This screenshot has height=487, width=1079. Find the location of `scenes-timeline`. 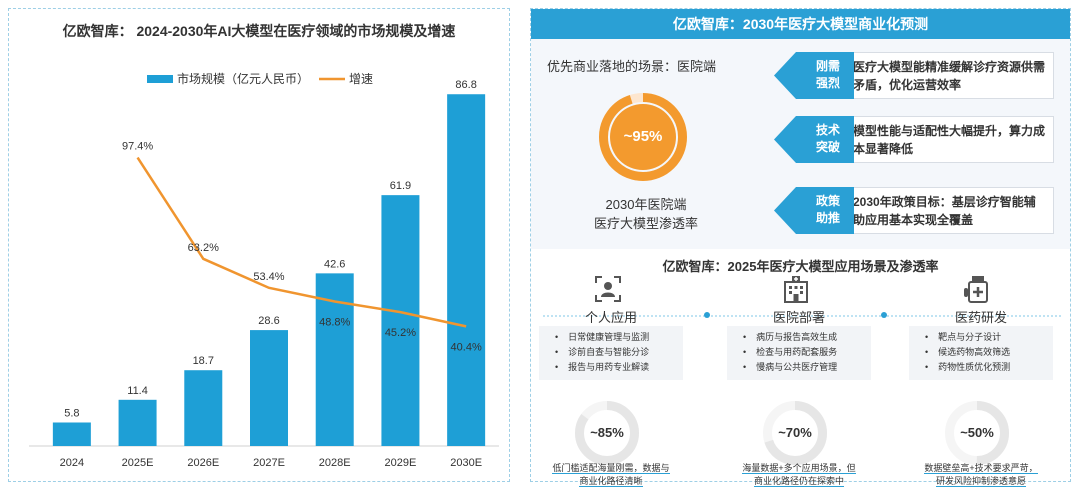

scenes-timeline is located at coordinates (802, 316).